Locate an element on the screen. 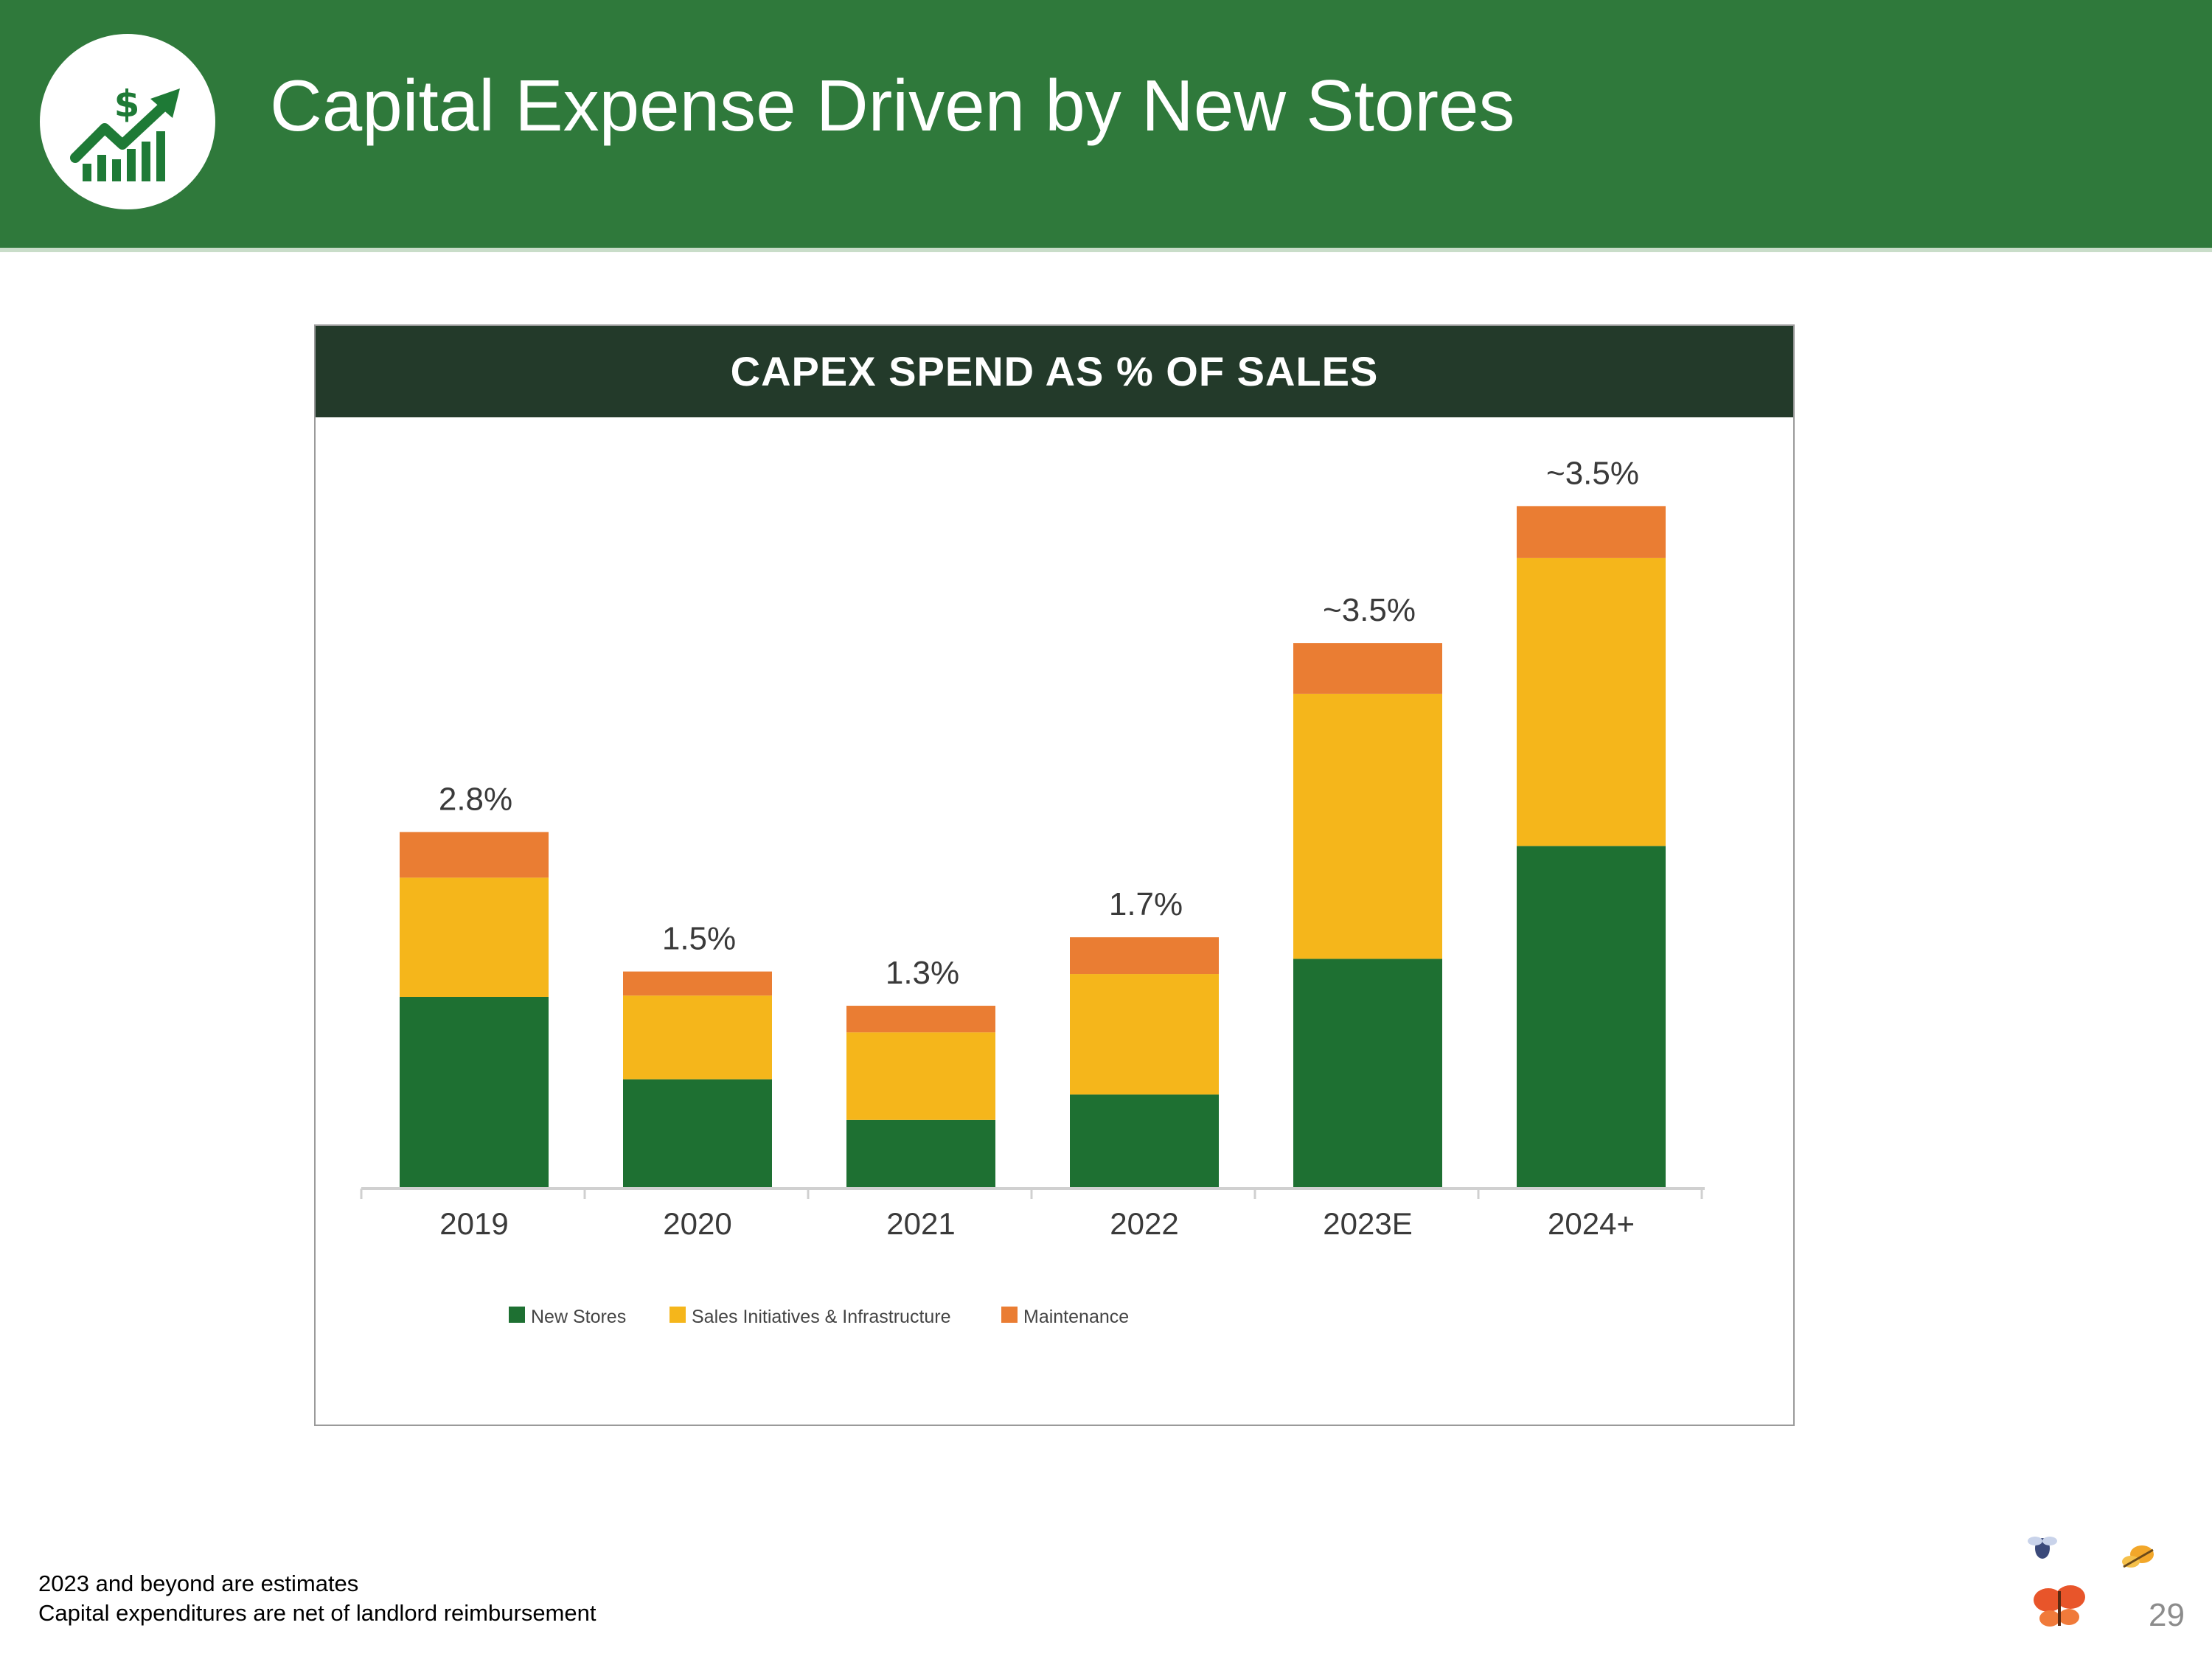  chart-title: CAPEX SPEND AS % OF SALES is located at coordinates (1054, 371).